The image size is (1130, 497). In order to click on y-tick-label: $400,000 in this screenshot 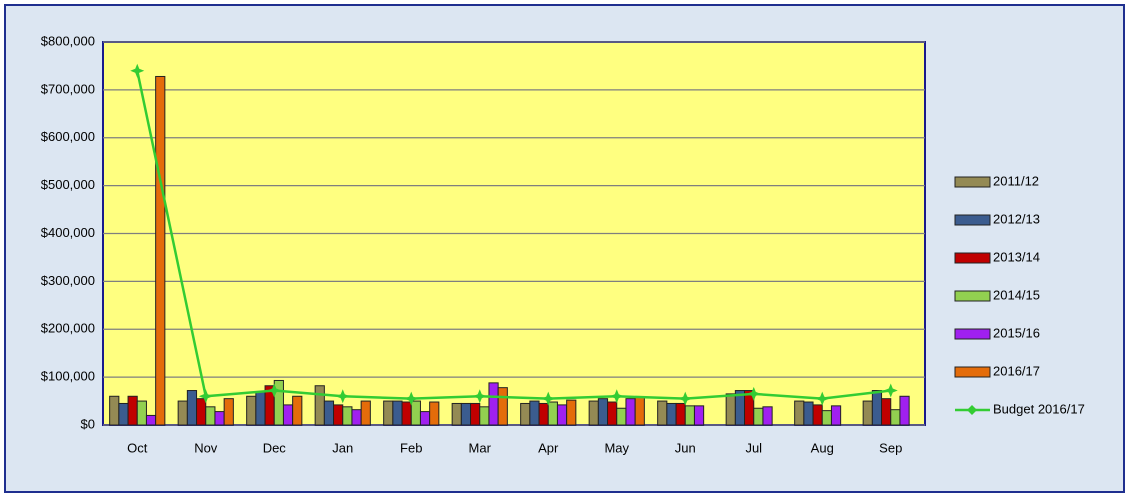, I will do `click(68, 232)`.